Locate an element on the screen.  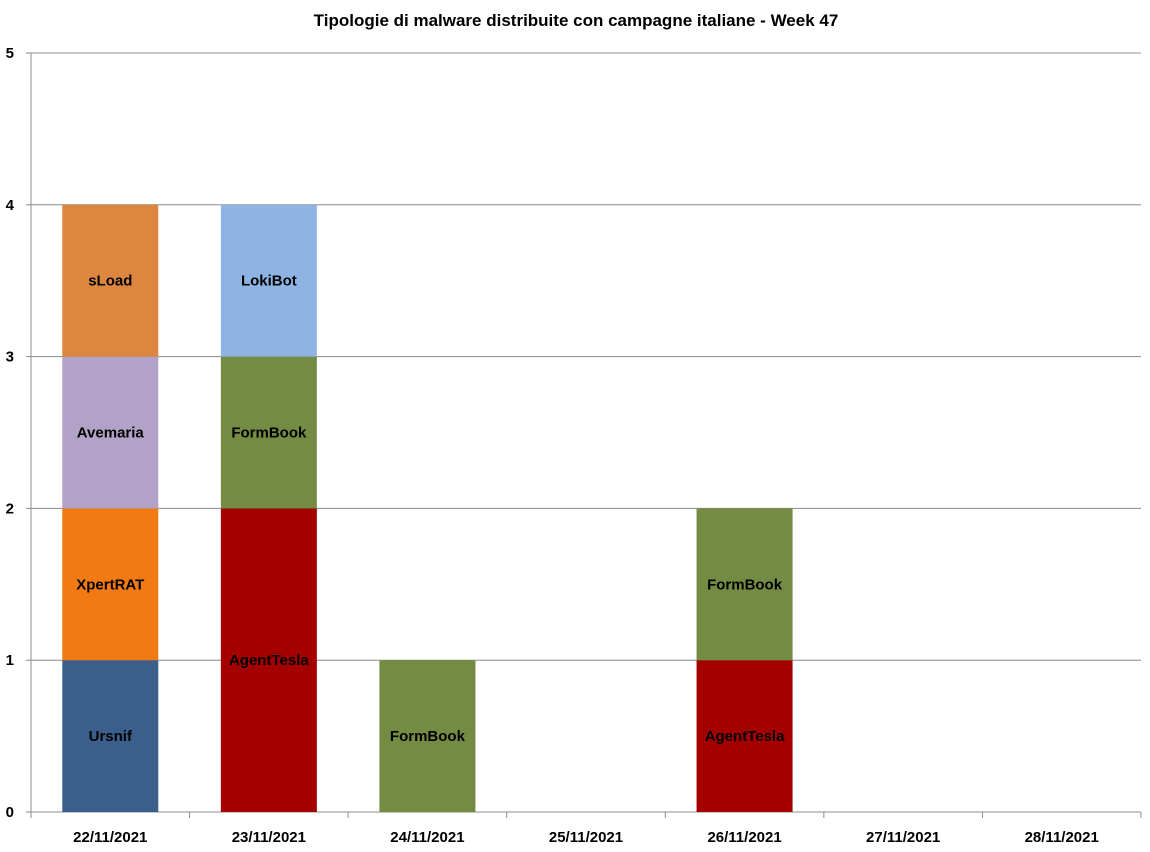
data-label: Ursnif is located at coordinates (111, 736).